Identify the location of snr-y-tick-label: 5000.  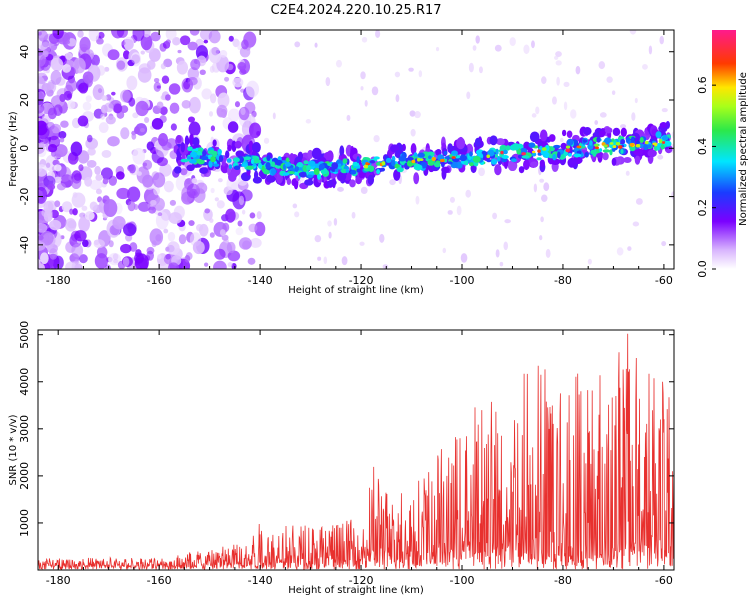
(24, 335).